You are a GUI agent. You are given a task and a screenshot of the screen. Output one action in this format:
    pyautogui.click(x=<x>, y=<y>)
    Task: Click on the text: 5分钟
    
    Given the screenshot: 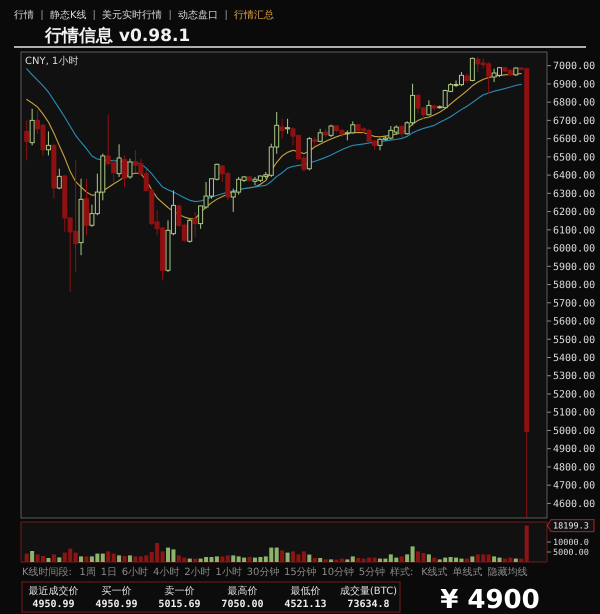 What is the action you would take?
    pyautogui.click(x=372, y=572)
    